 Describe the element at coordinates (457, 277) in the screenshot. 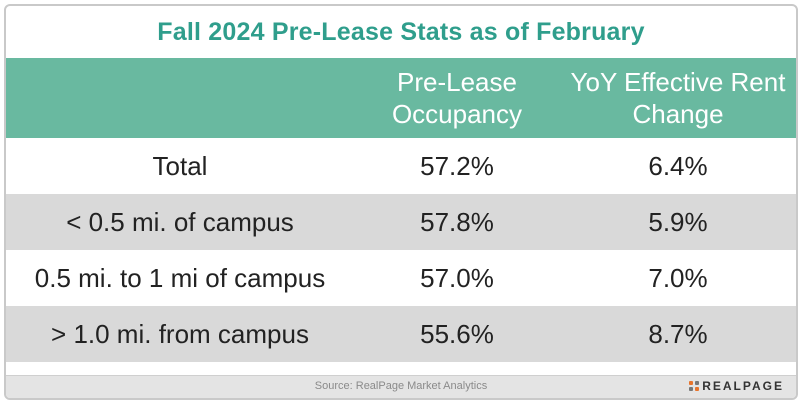

I see `row-occupancy: 57.0%` at that location.